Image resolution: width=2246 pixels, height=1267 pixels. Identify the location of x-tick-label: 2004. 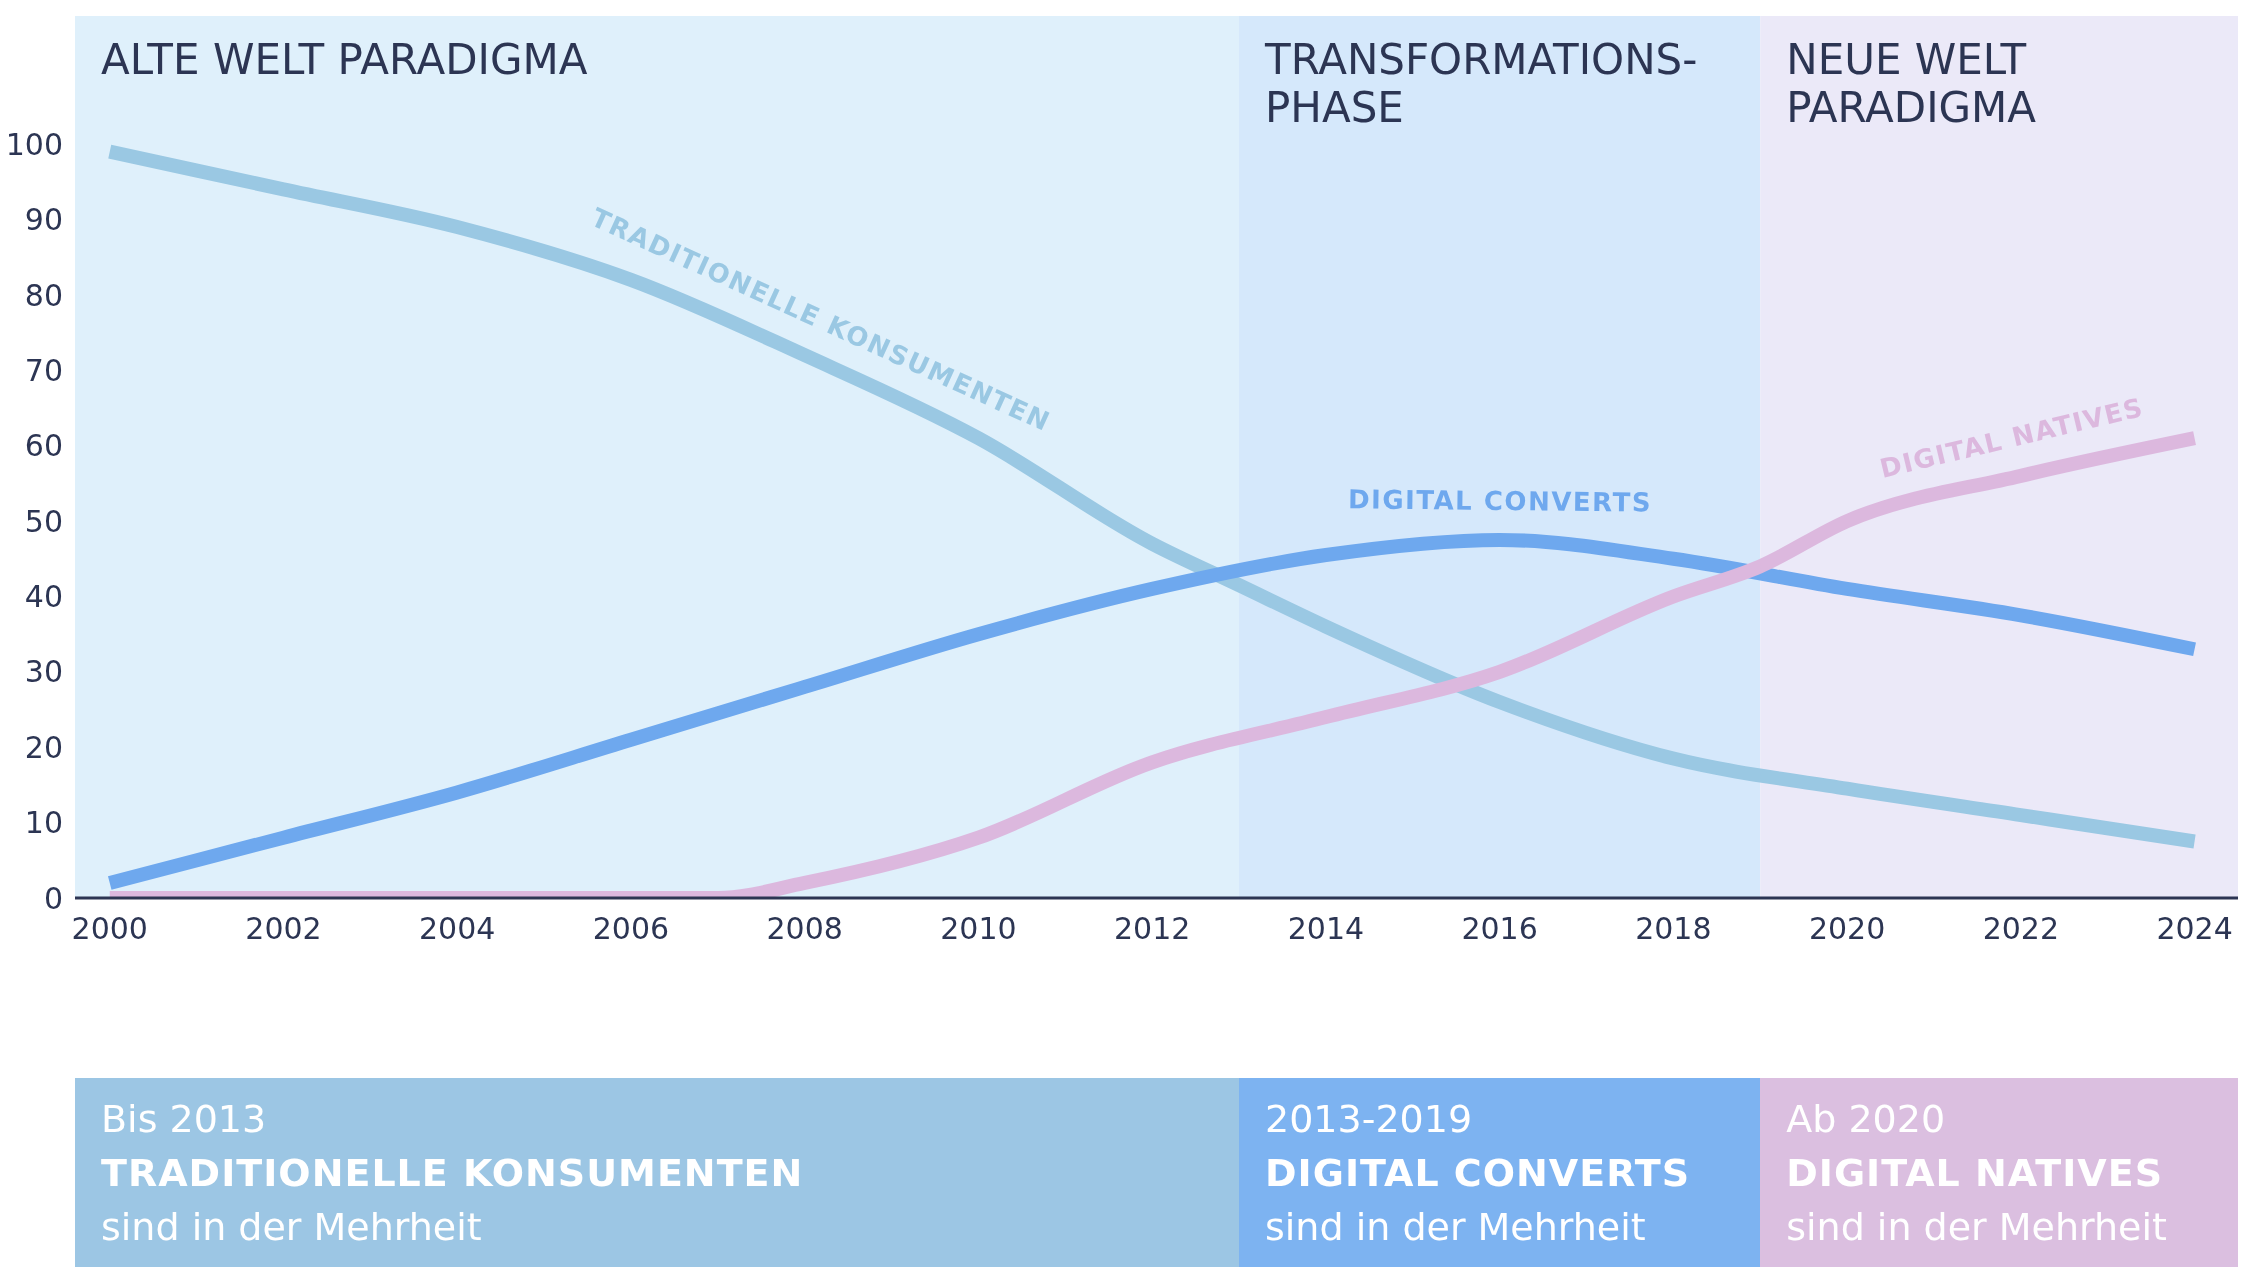
(457, 929).